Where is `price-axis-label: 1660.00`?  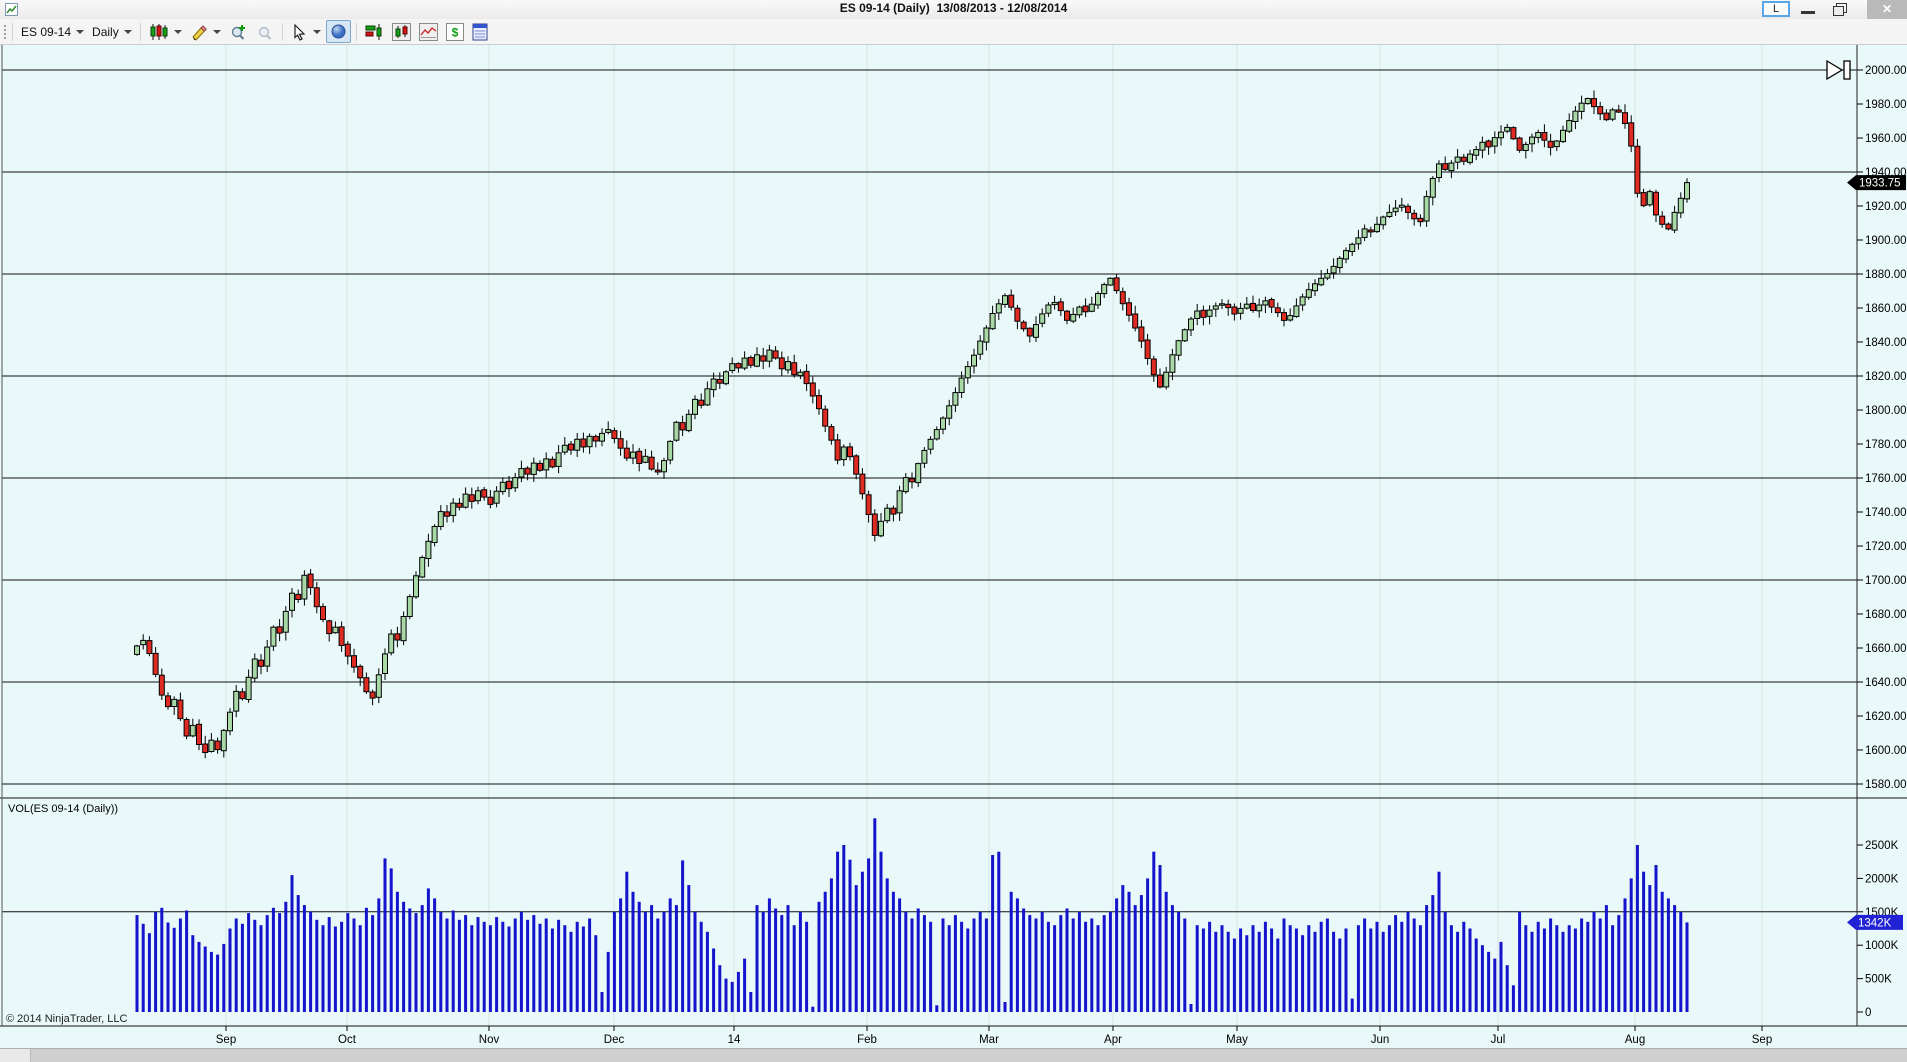
price-axis-label: 1660.00 is located at coordinates (1886, 649).